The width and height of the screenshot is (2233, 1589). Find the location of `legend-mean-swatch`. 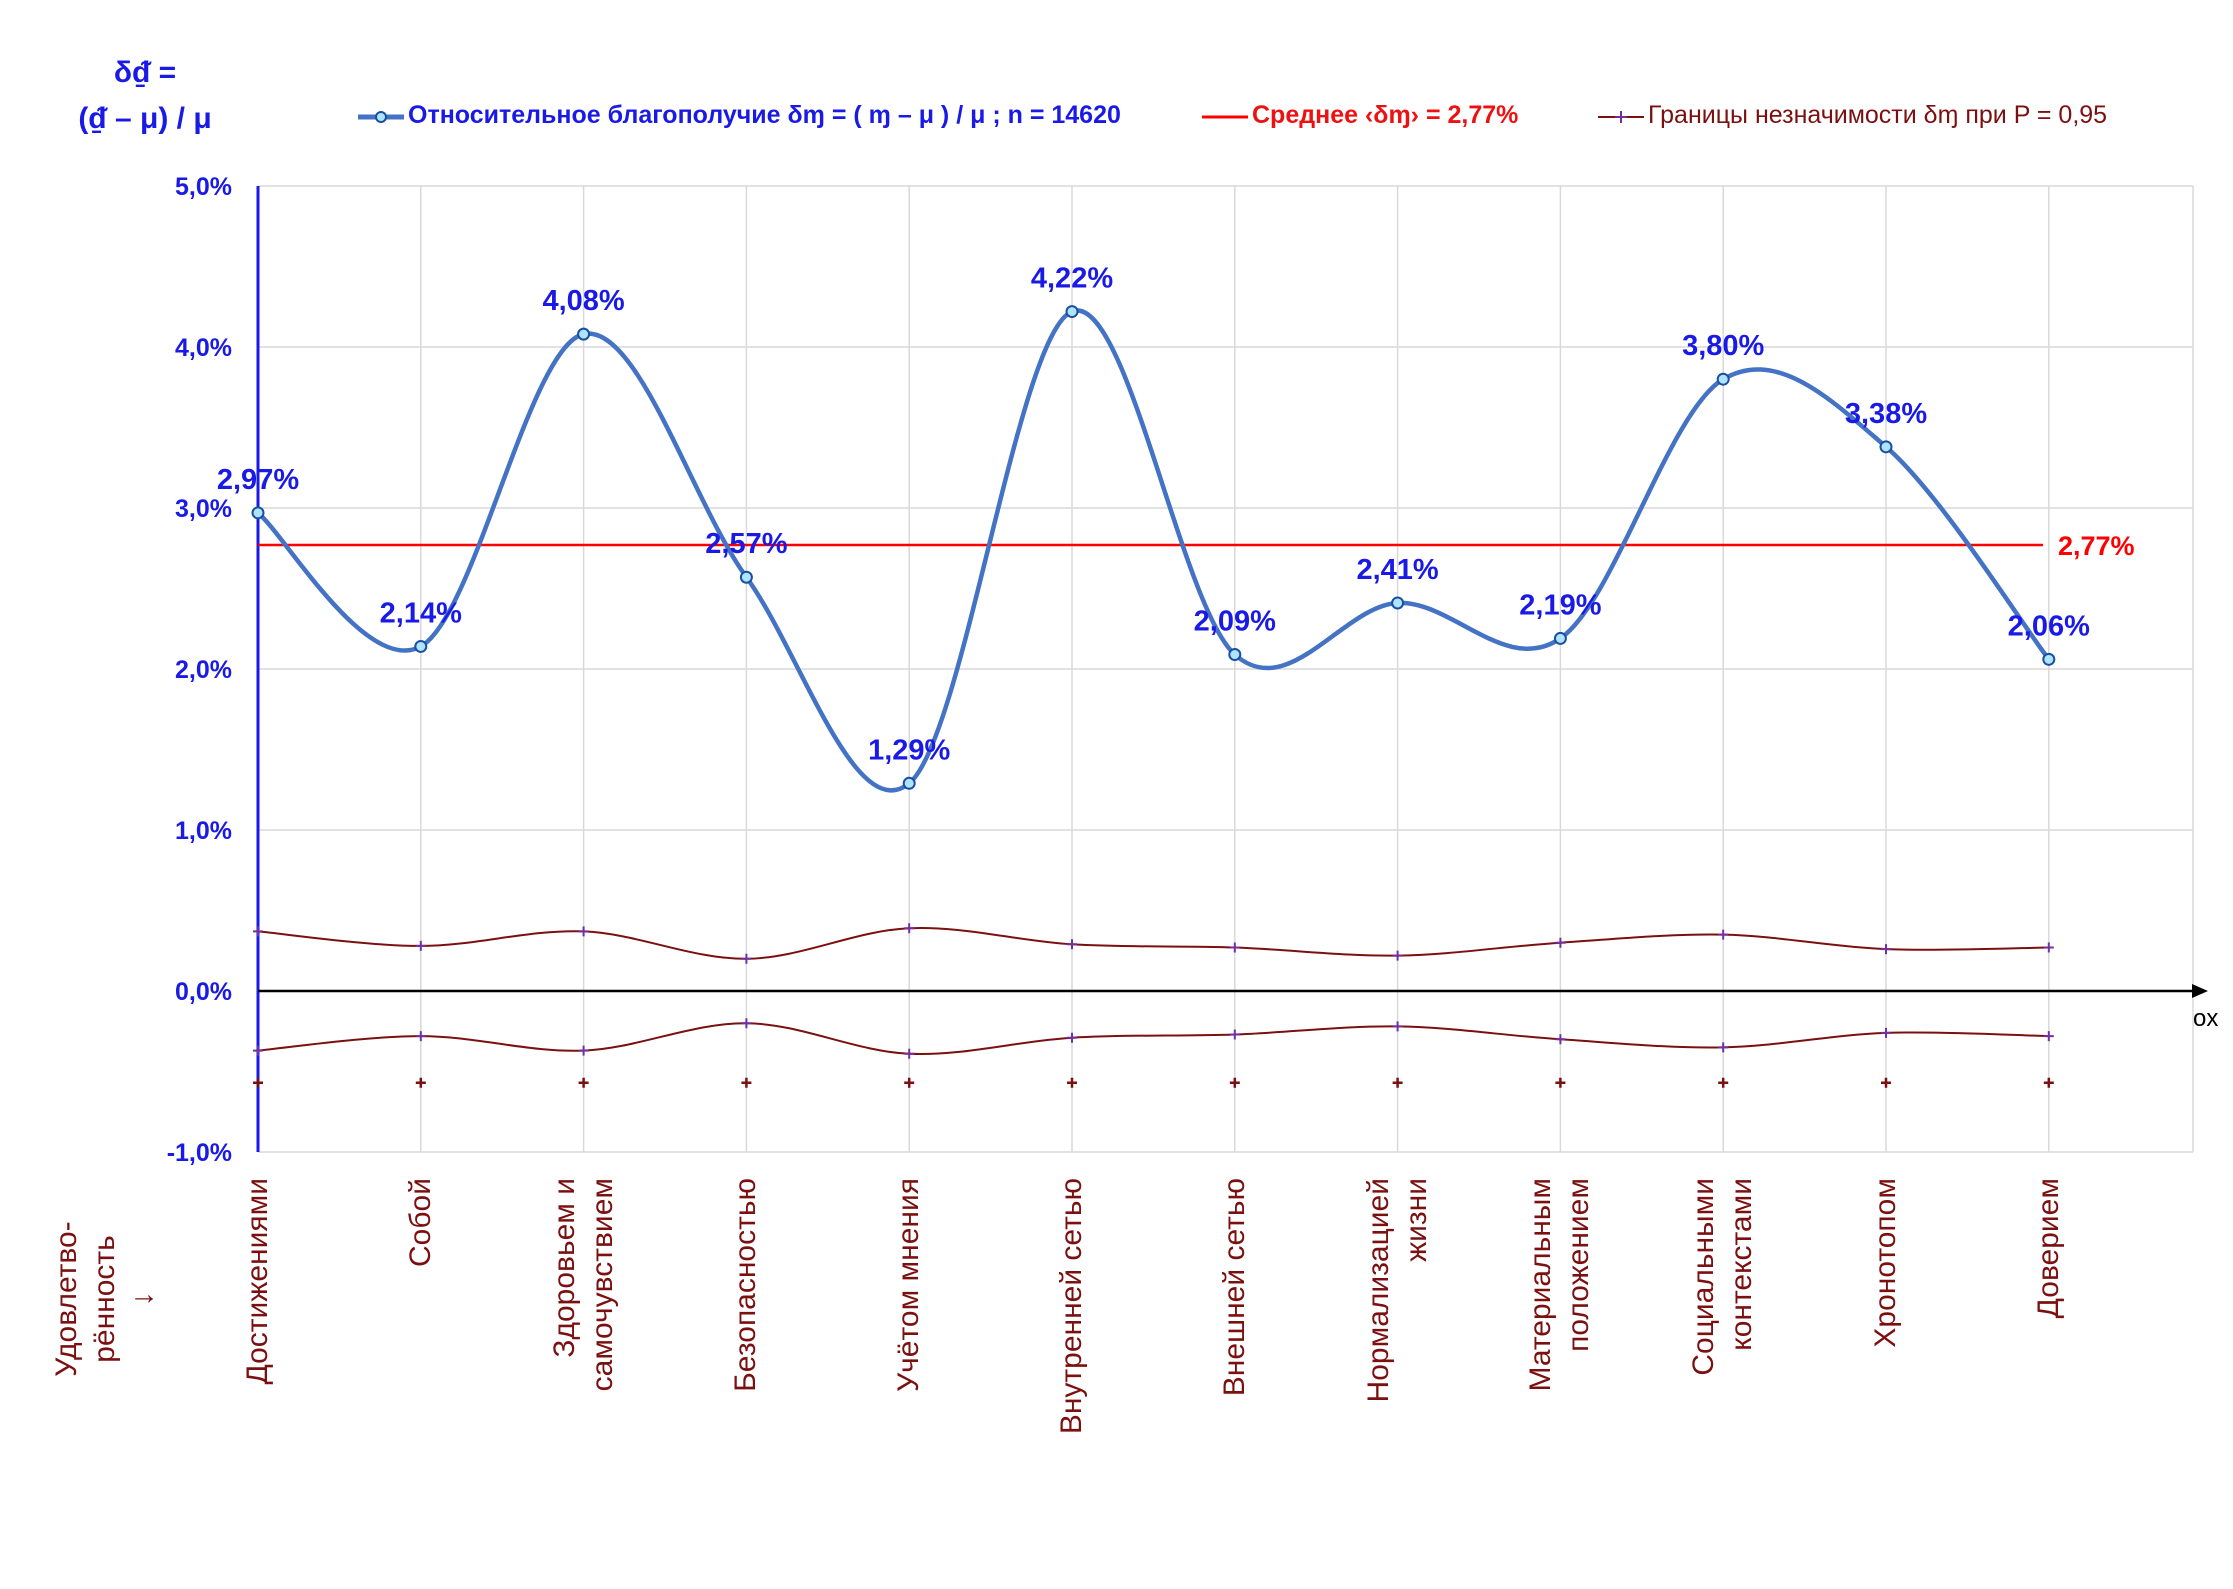

legend-mean-swatch is located at coordinates (1225, 115).